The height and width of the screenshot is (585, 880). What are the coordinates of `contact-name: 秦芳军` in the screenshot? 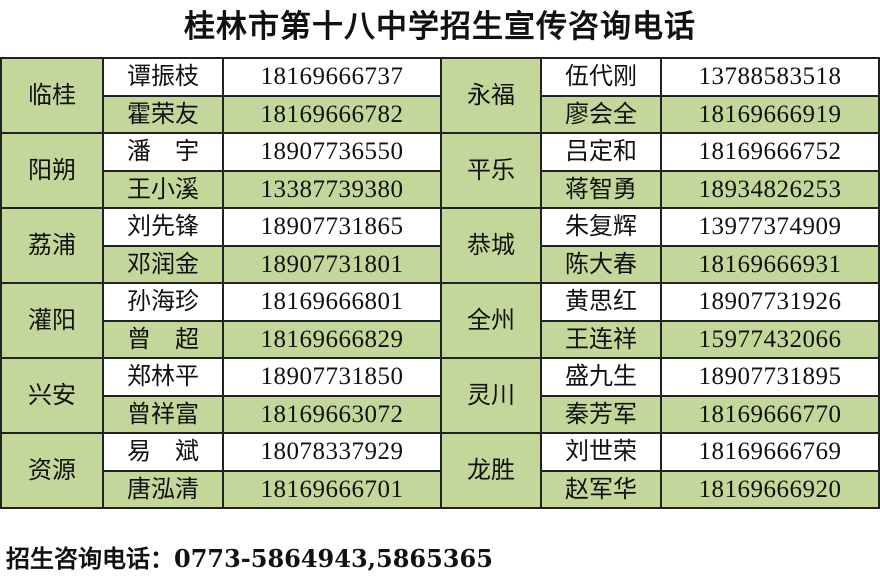 It's located at (601, 414).